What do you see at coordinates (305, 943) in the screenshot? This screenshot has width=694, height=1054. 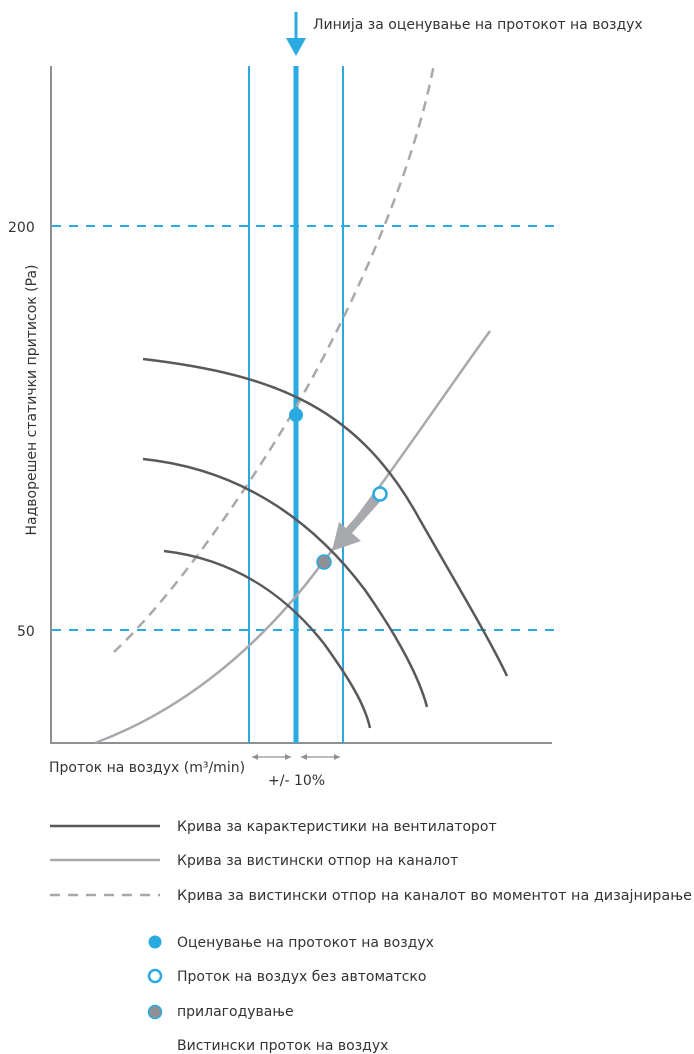 I see `legend-rated-airflow-label: Оценување на протокот на воздух` at bounding box center [305, 943].